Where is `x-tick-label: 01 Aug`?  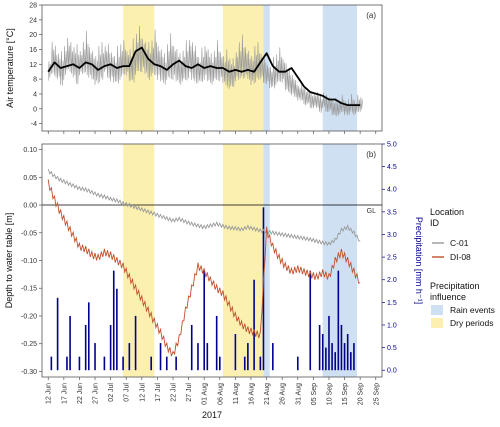 x-tick-label: 01 Aug is located at coordinates (205, 394).